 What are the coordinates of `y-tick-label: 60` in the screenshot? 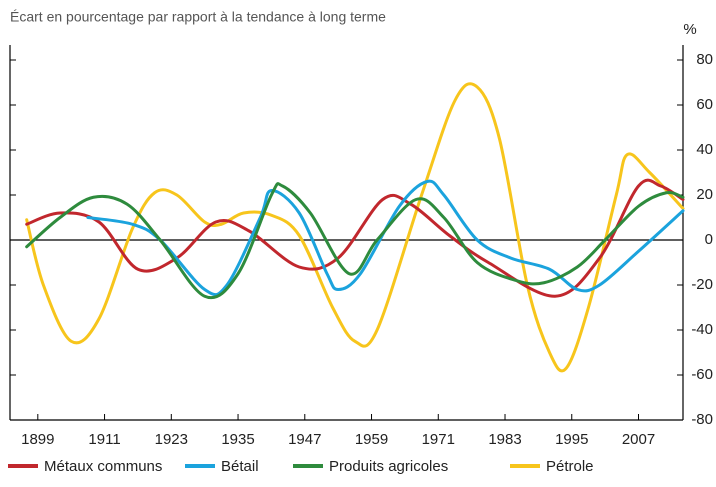 It's located at (704, 104).